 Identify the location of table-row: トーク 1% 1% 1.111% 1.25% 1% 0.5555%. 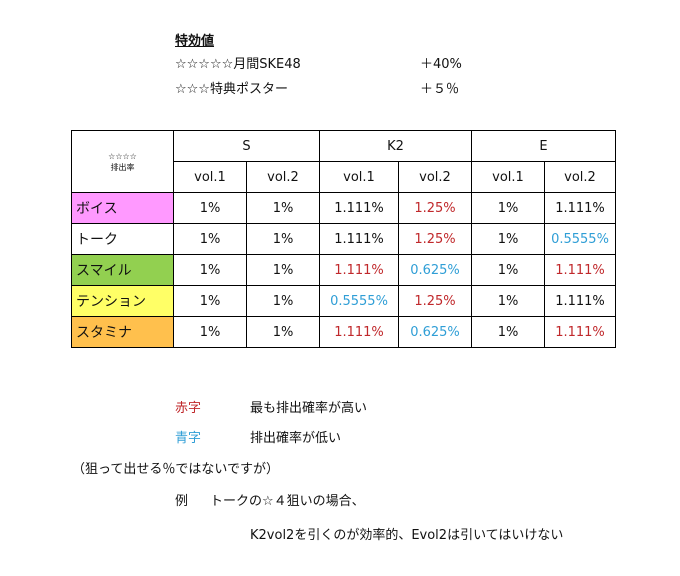
(343, 239).